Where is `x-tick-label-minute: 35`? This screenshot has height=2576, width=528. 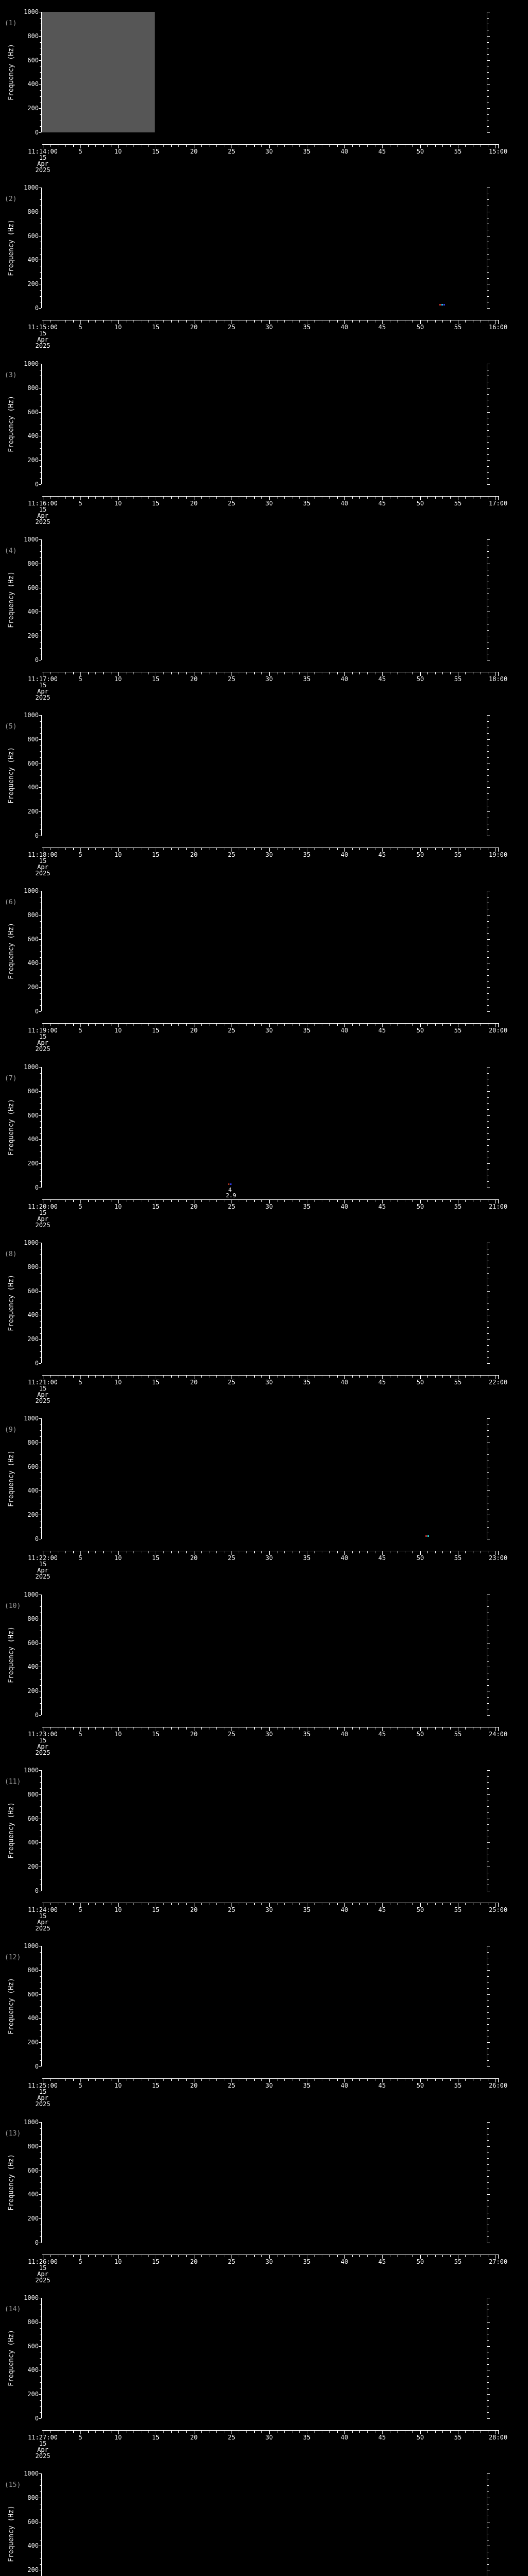 x-tick-label-minute: 35 is located at coordinates (307, 854).